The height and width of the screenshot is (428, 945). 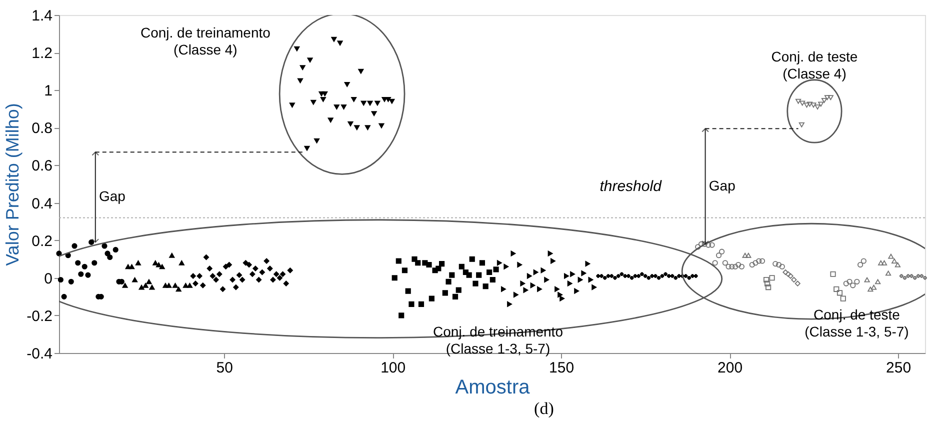 I want to click on x-tick-label: 50, so click(x=224, y=368).